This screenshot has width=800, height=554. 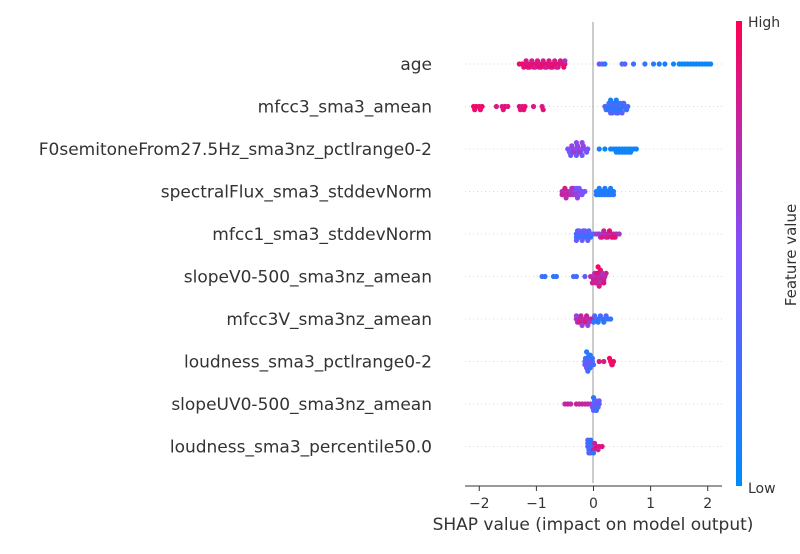 What do you see at coordinates (764, 23) in the screenshot?
I see `colorbar-high-label: High` at bounding box center [764, 23].